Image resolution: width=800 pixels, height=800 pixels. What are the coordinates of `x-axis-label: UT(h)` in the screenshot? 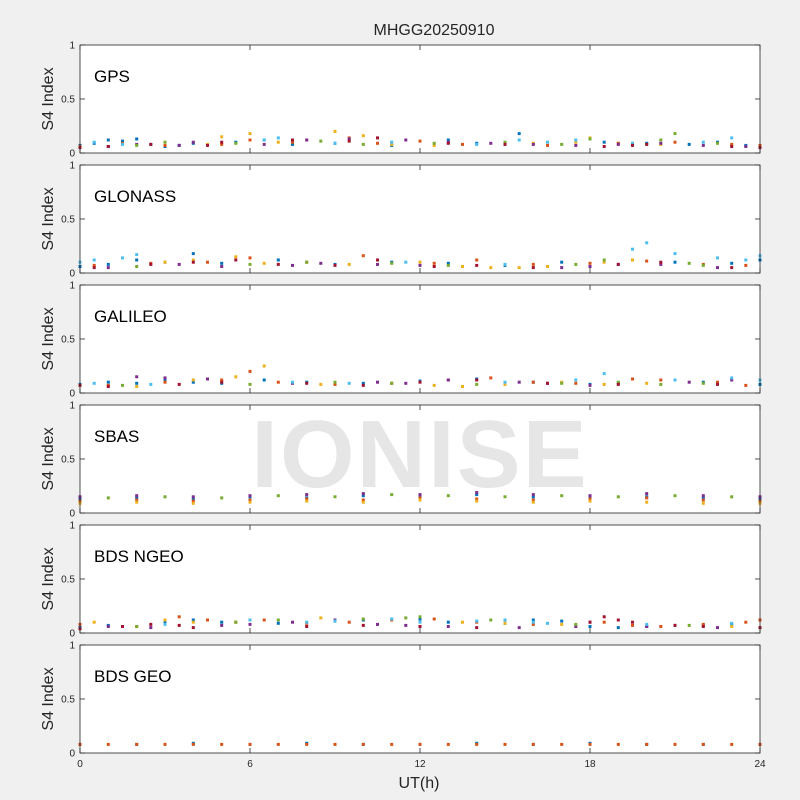 It's located at (419, 783).